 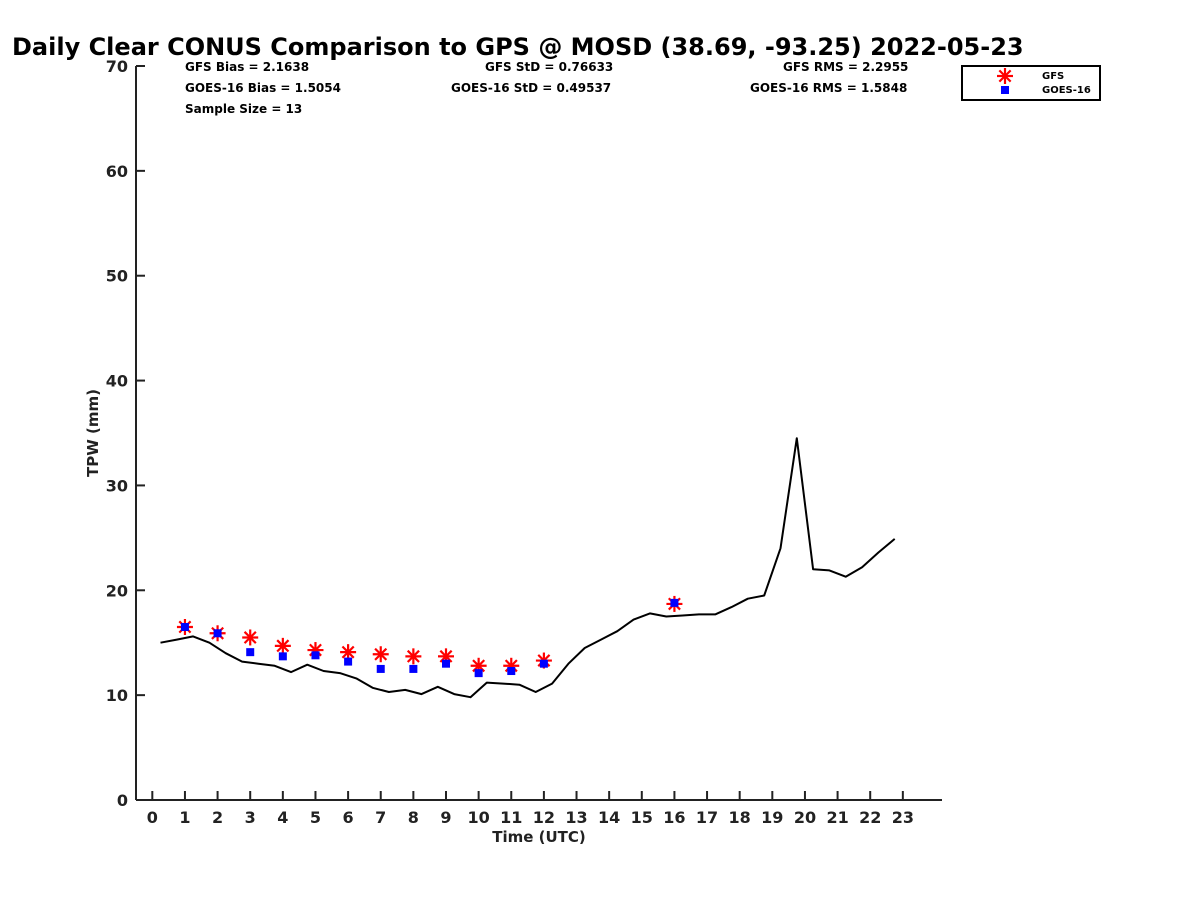 I want to click on x-tick-label: 18, so click(x=740, y=817).